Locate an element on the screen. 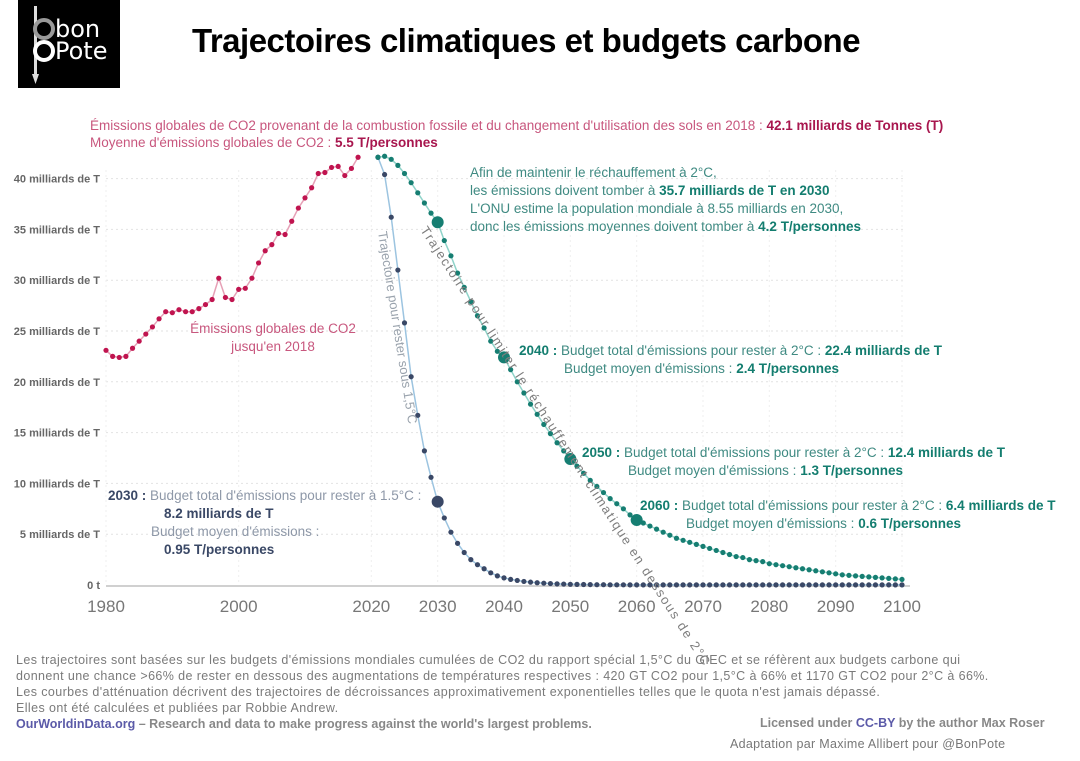  annotation-year: 2050 : is located at coordinates (601, 452).